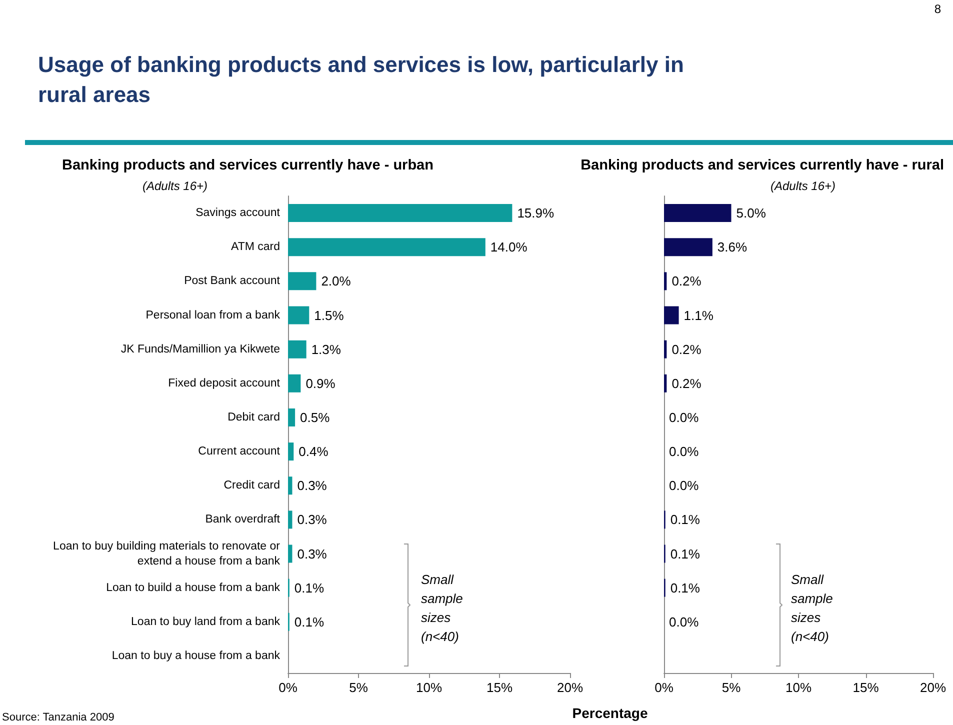 The image size is (953, 725). What do you see at coordinates (315, 417) in the screenshot?
I see `data-label: 0.5%` at bounding box center [315, 417].